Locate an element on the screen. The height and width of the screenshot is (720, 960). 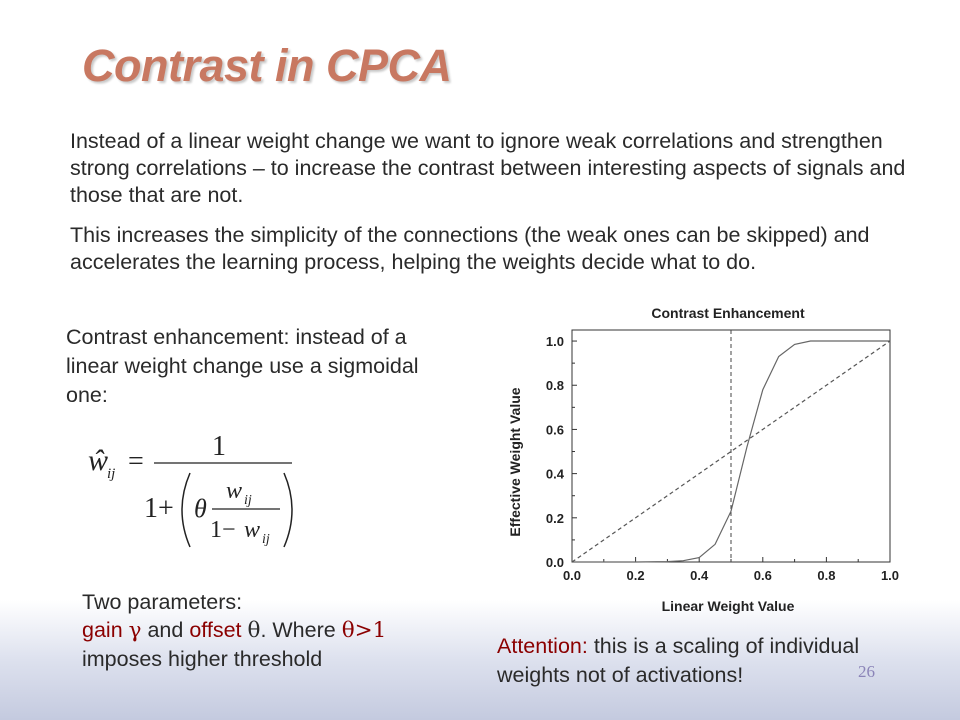
linear-reference-line is located at coordinates (731, 451).